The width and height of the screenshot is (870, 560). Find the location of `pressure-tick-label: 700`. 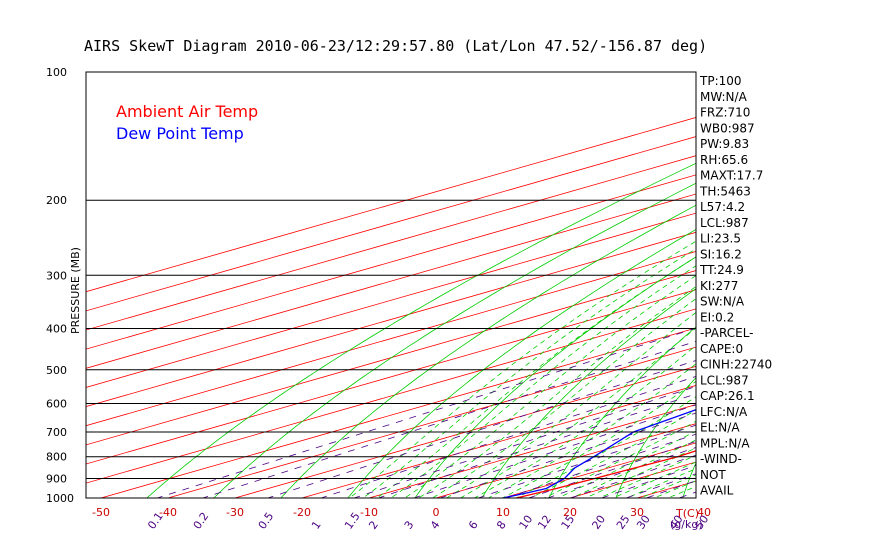

pressure-tick-label: 700 is located at coordinates (56, 432).